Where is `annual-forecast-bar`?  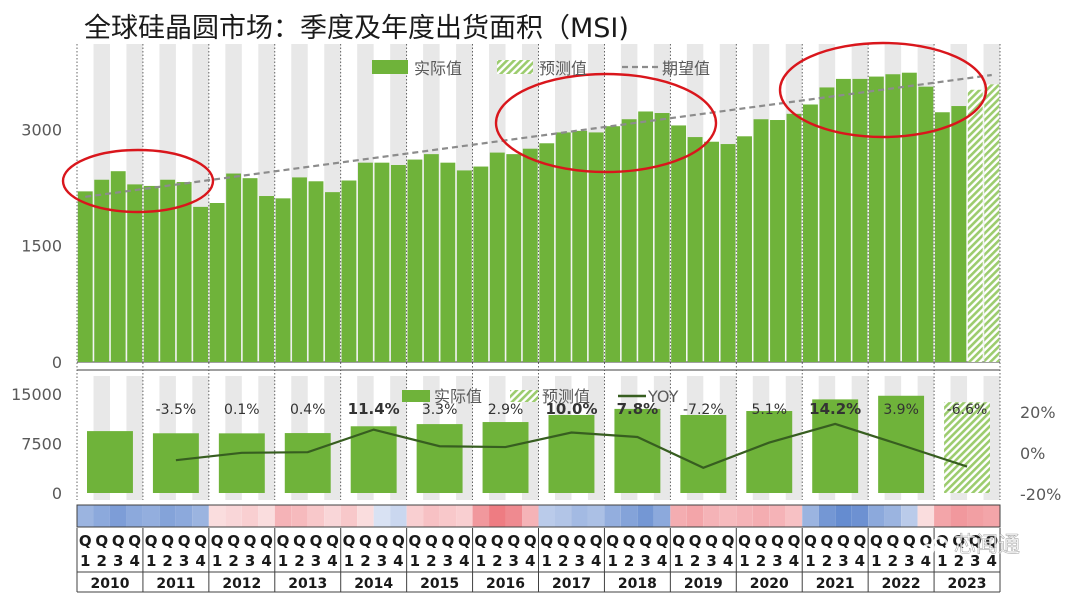
annual-forecast-bar is located at coordinates (967, 447).